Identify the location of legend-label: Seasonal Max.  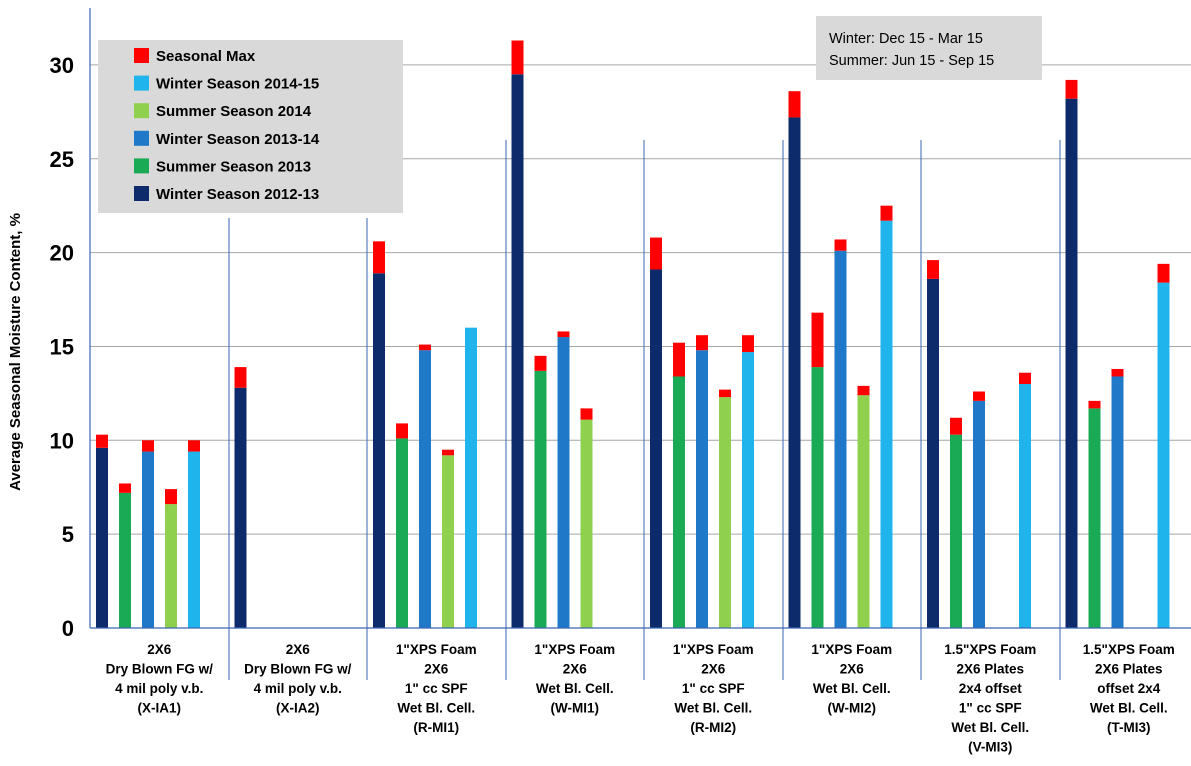
(206, 56).